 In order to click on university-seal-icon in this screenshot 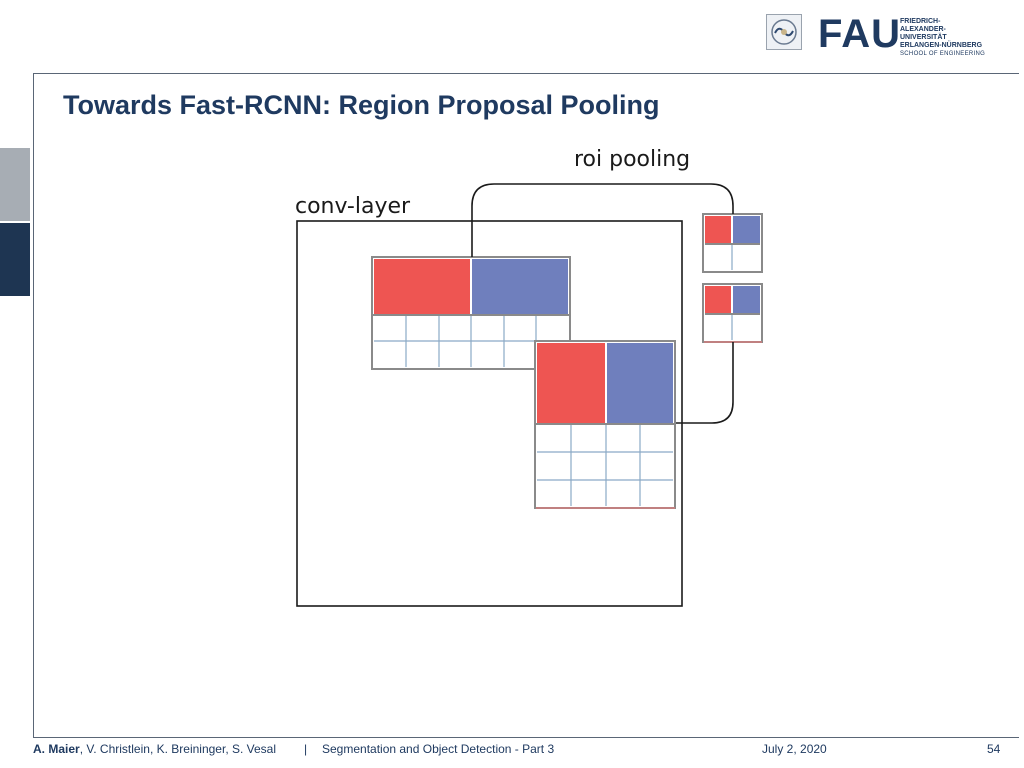, I will do `click(784, 32)`.